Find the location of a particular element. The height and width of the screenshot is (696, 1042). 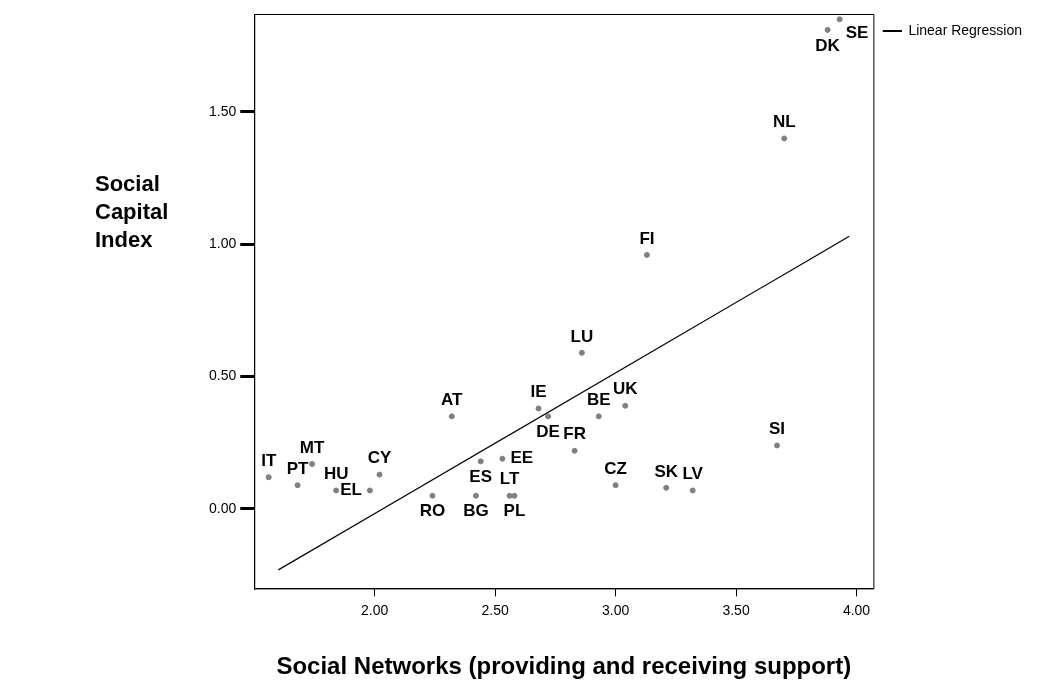

x-tick-label: 4.00 is located at coordinates (856, 609).